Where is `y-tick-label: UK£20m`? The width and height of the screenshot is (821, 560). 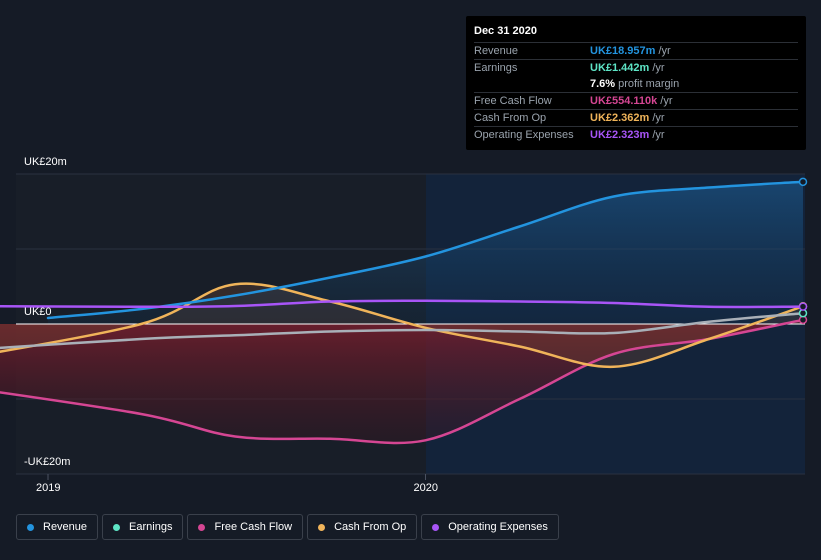
y-tick-label: UK£20m is located at coordinates (45, 162).